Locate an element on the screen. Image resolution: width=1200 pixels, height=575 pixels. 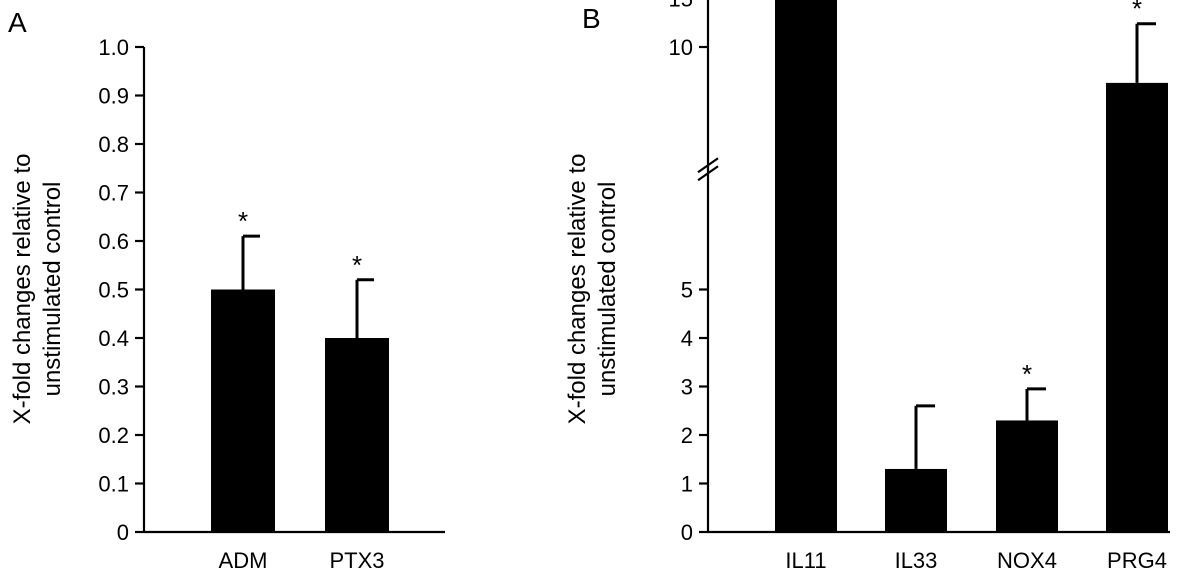
x-tick-label: NOX4 is located at coordinates (1027, 560).